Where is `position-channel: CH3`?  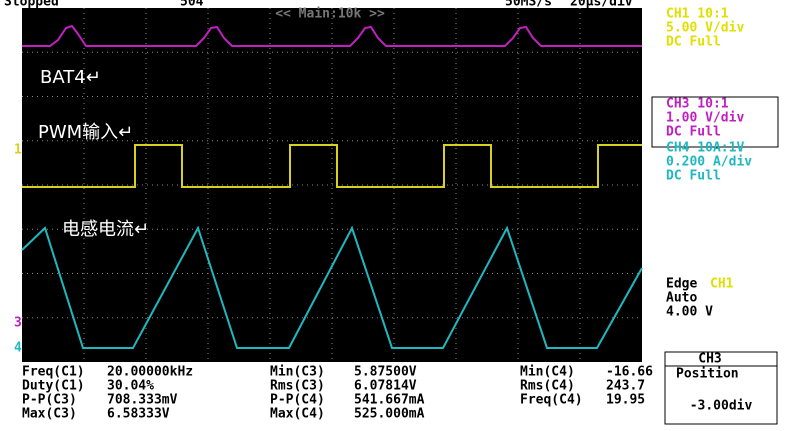
position-channel: CH3 is located at coordinates (709, 359).